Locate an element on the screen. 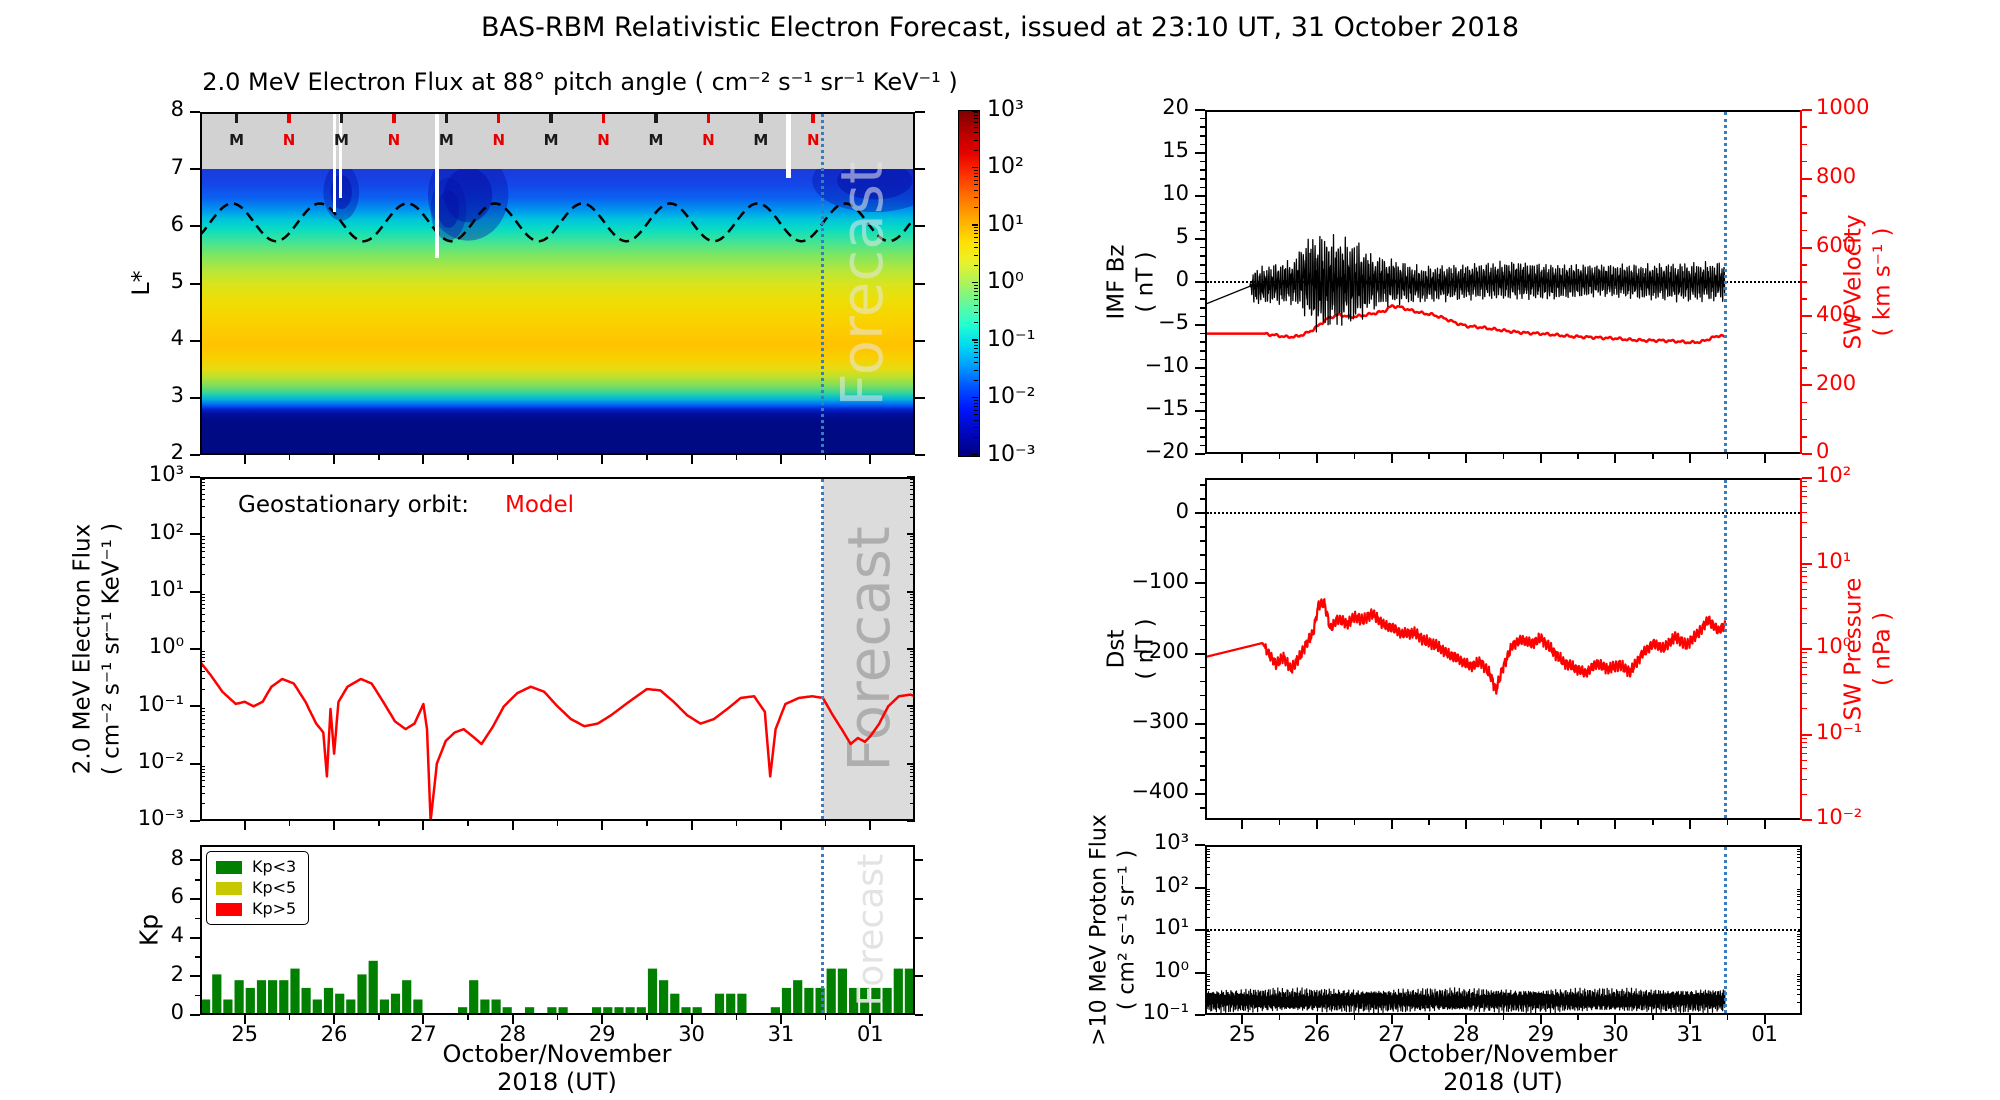 This screenshot has width=2000, height=1100. sector-tick-m is located at coordinates (551, 117).